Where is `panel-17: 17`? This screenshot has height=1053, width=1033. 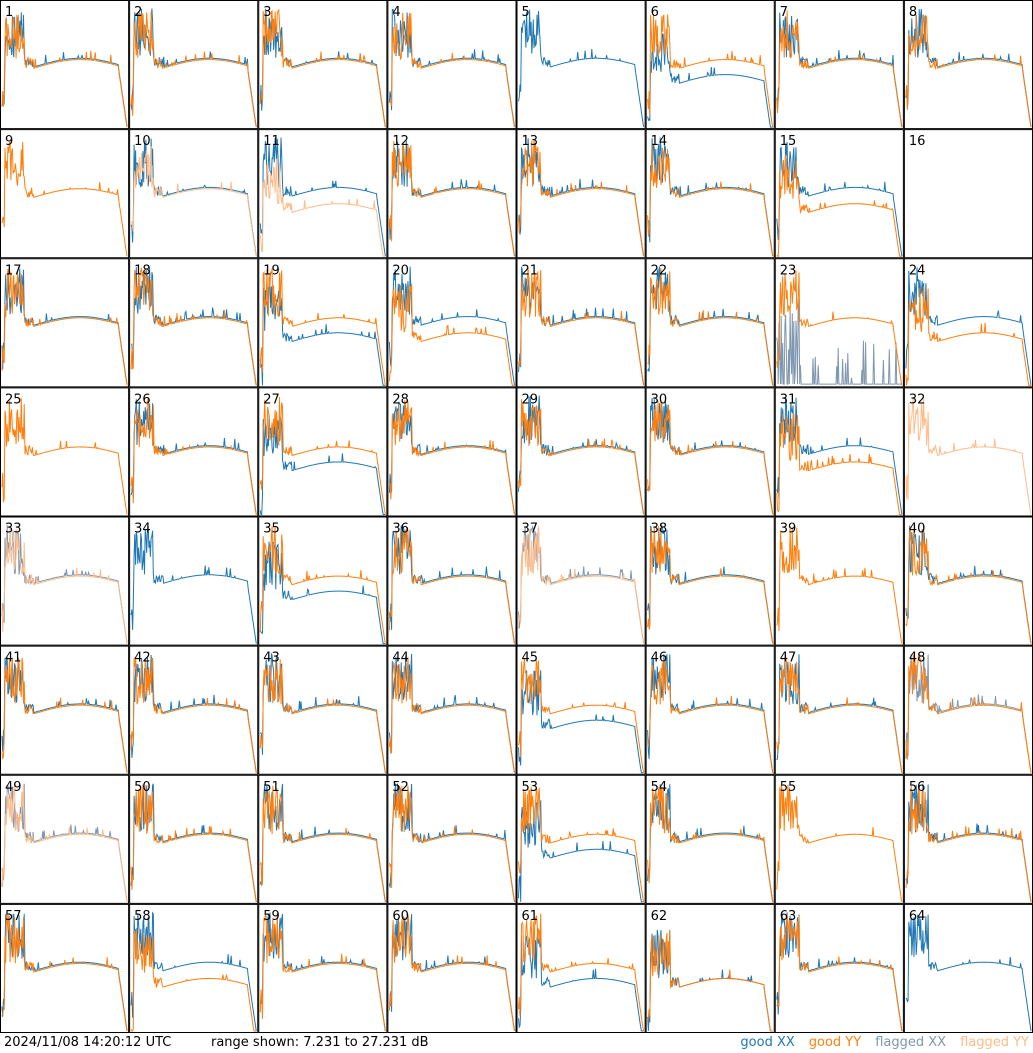 panel-17: 17 is located at coordinates (65, 323).